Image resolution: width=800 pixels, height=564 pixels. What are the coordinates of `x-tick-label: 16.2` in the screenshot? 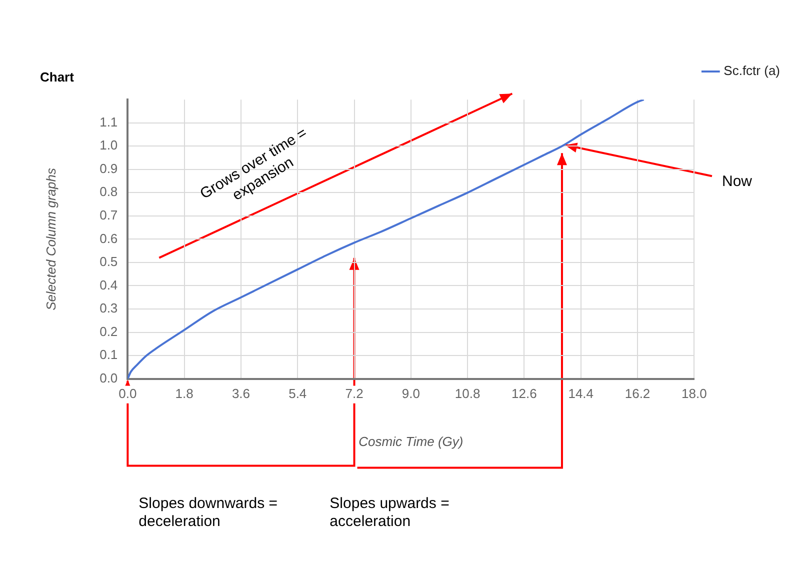 It's located at (637, 394).